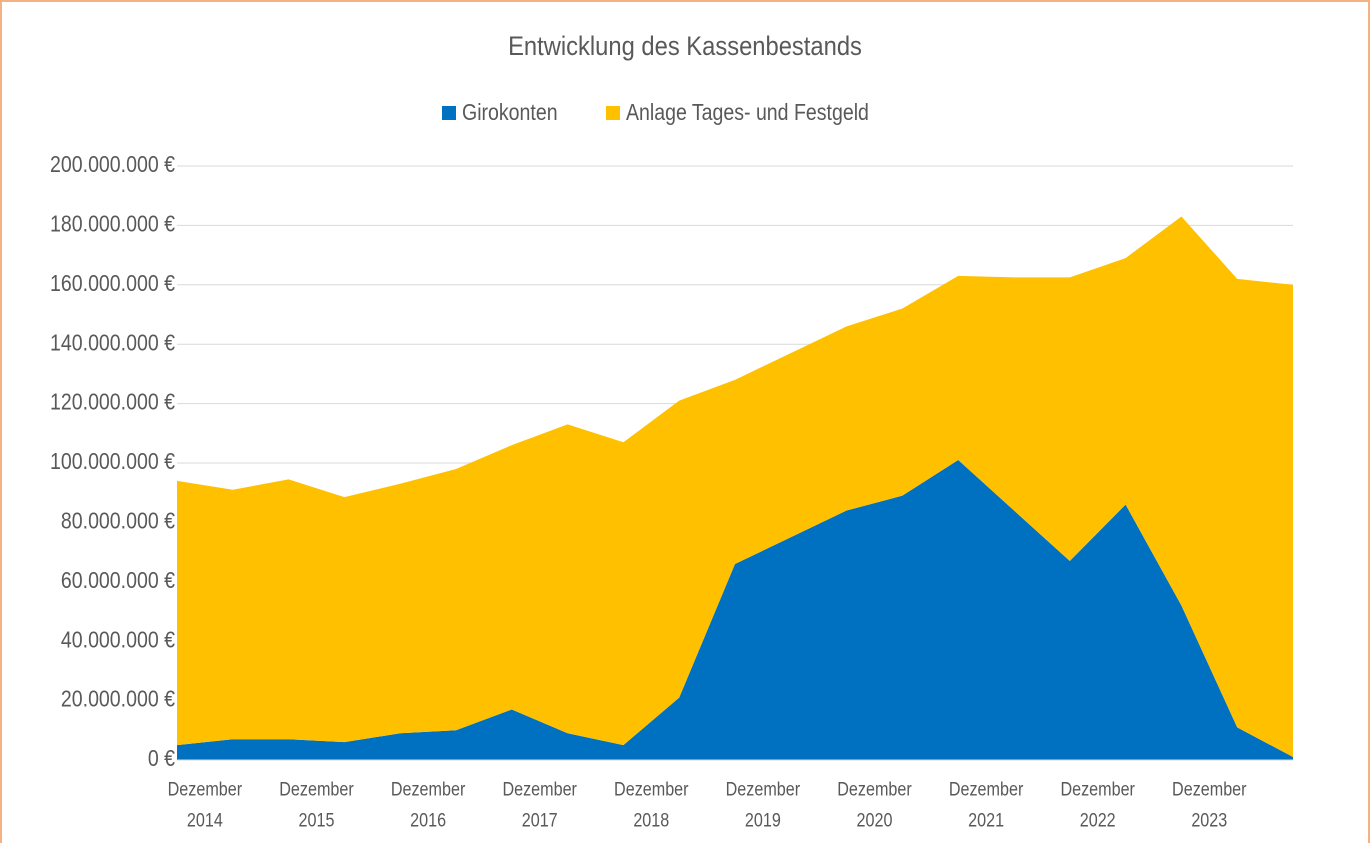  Describe the element at coordinates (112, 224) in the screenshot. I see `y-tick-label: 180.000.000 €` at that location.